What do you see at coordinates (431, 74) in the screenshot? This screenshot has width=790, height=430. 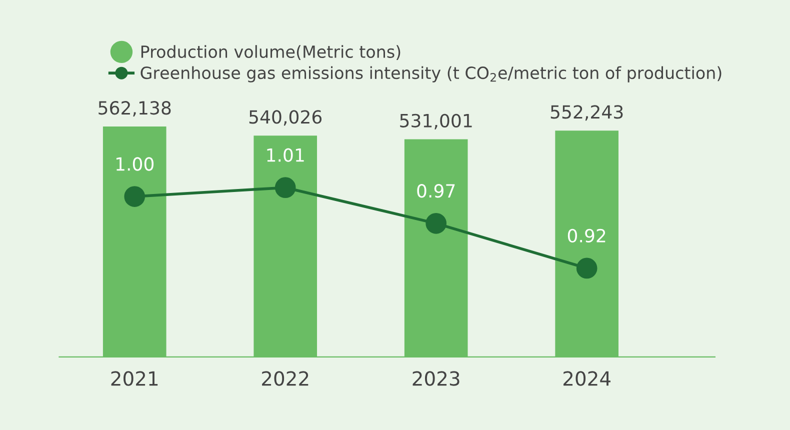 I see `legend-label: Greenhouse gas emissions intensity (t CO$_{2}$e/metric ton of production)` at bounding box center [431, 74].